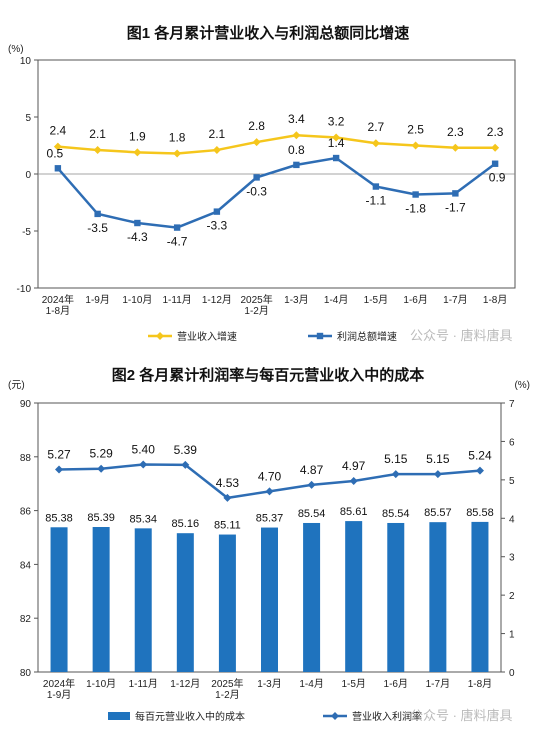 The height and width of the screenshot is (733, 537). What do you see at coordinates (480, 456) in the screenshot?
I see `chart2-margin-label: 5.24` at bounding box center [480, 456].